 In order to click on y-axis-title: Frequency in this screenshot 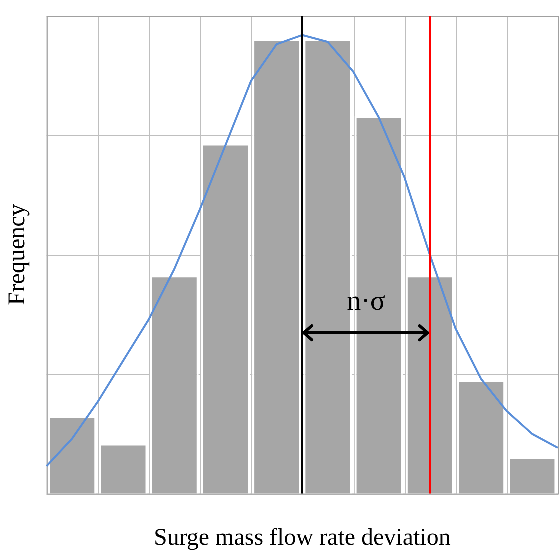, I will do `click(17, 255)`.